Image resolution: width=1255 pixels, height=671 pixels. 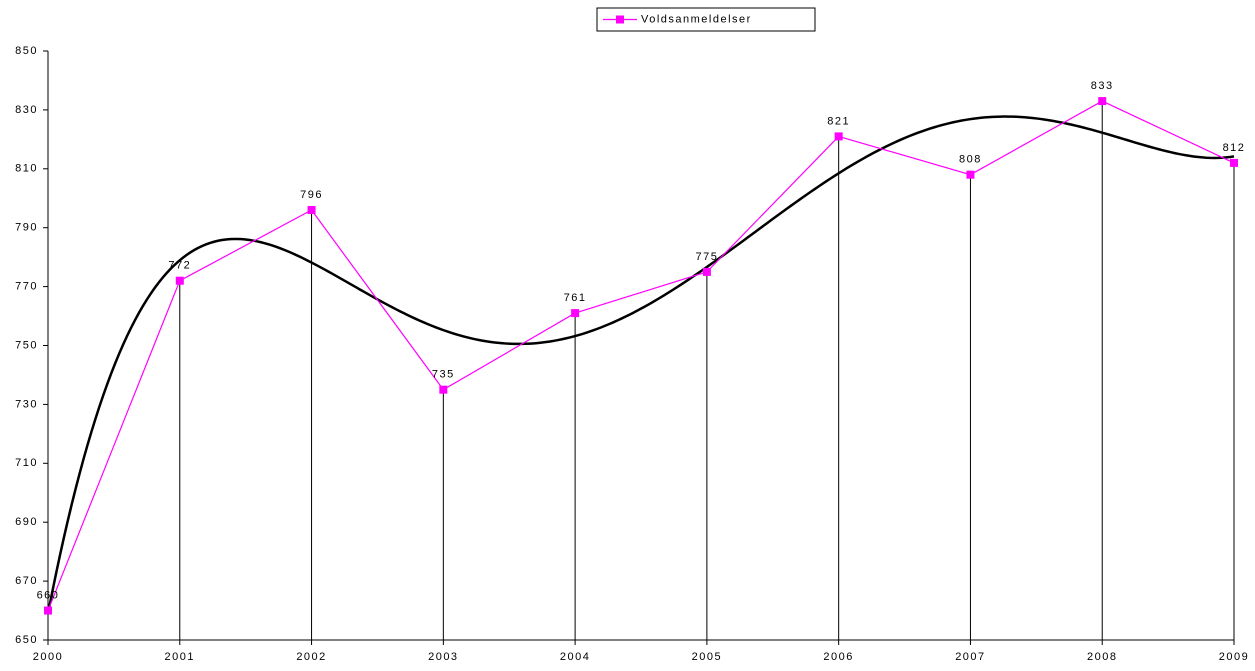 I want to click on data-label: 761, so click(x=575, y=298).